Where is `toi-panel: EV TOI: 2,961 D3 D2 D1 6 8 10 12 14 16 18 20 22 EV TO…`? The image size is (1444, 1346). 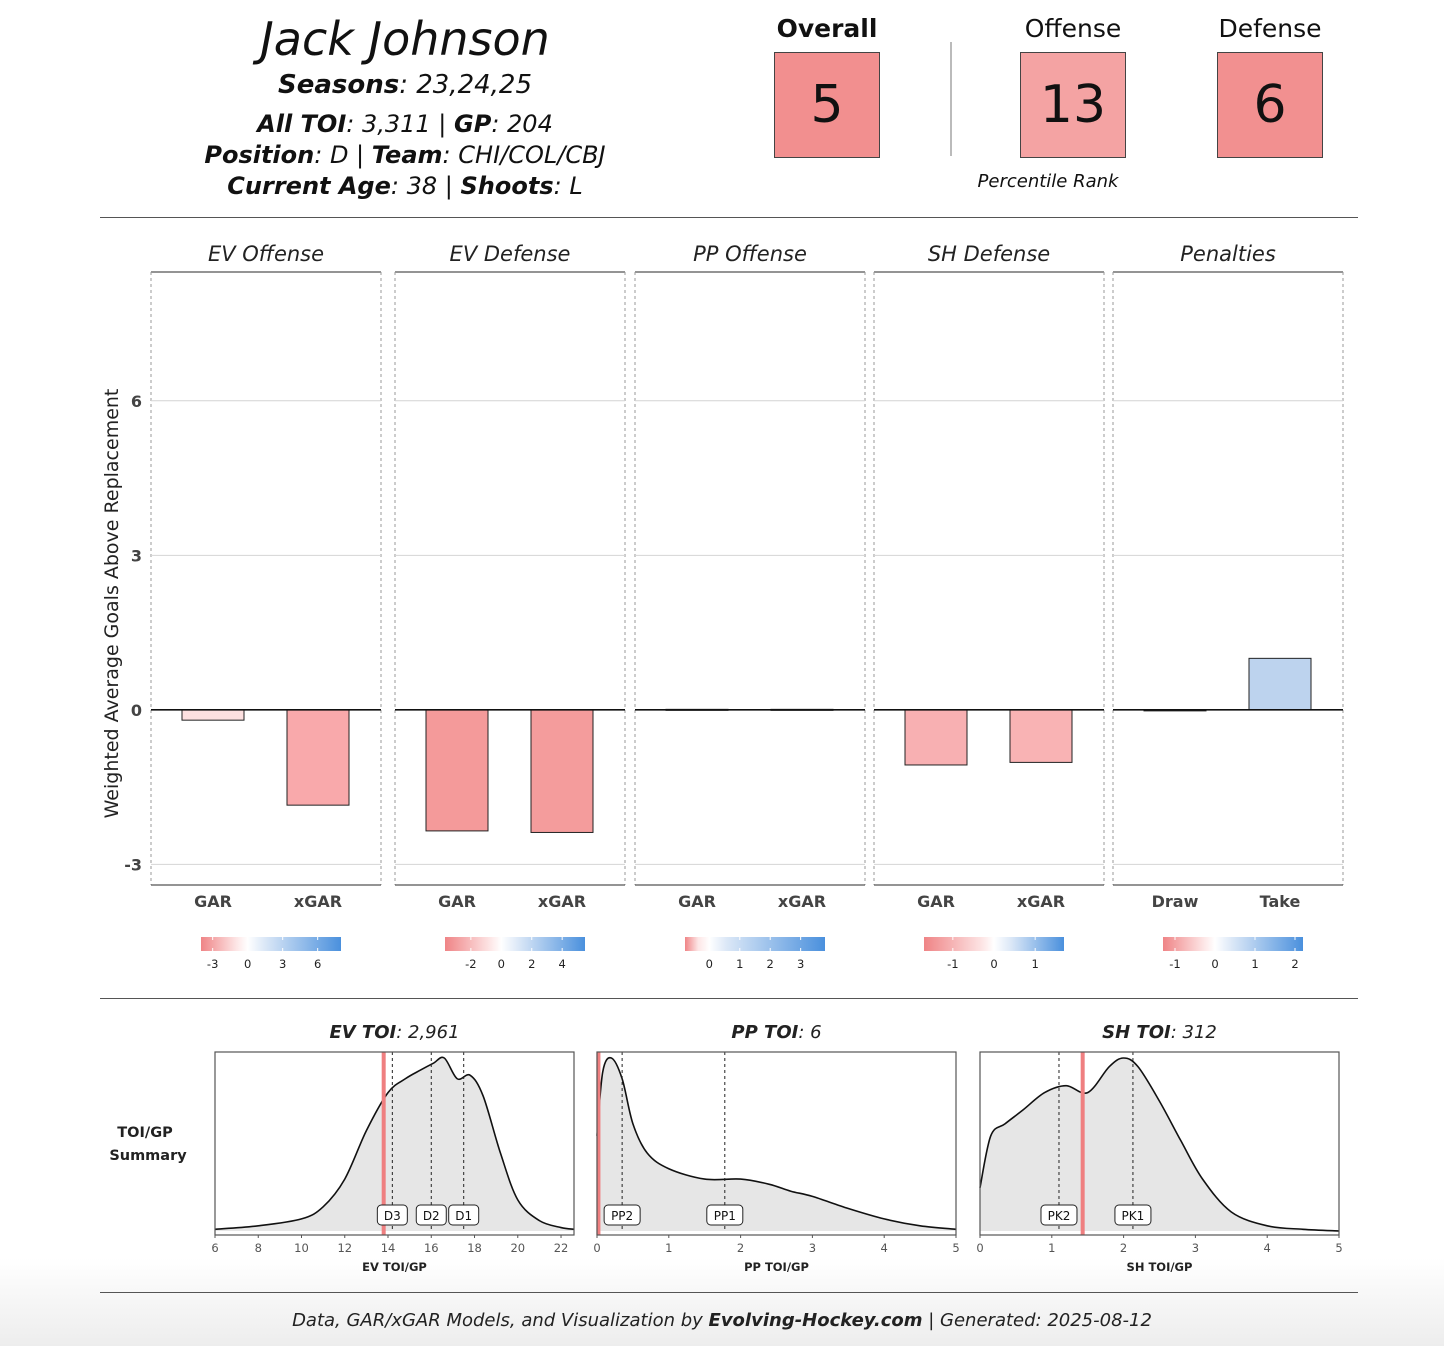 toi-panel: EV TOI: 2,961 D3 D2 D1 6 8 10 12 14 16 18 20 22 EV TO… is located at coordinates (393, 1148).